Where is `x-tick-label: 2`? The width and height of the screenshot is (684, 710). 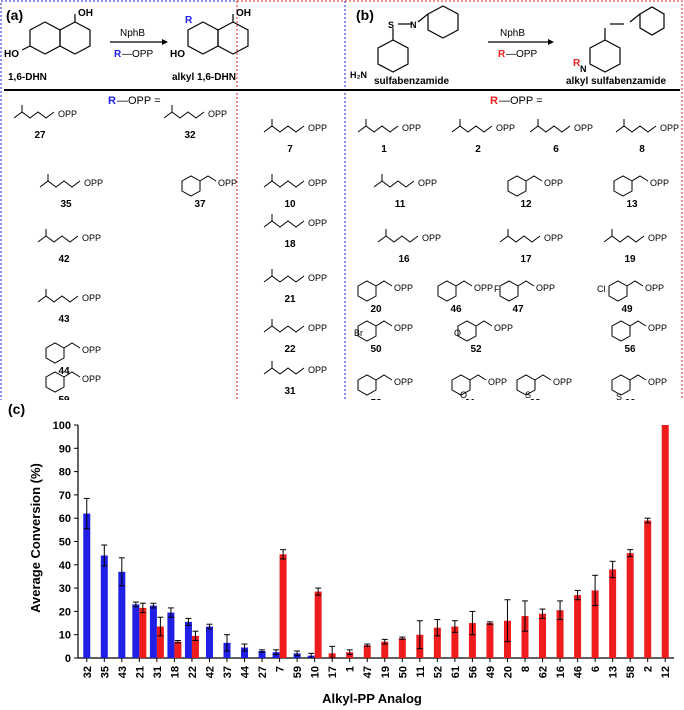
x-tick-label: 2 is located at coordinates (649, 669).